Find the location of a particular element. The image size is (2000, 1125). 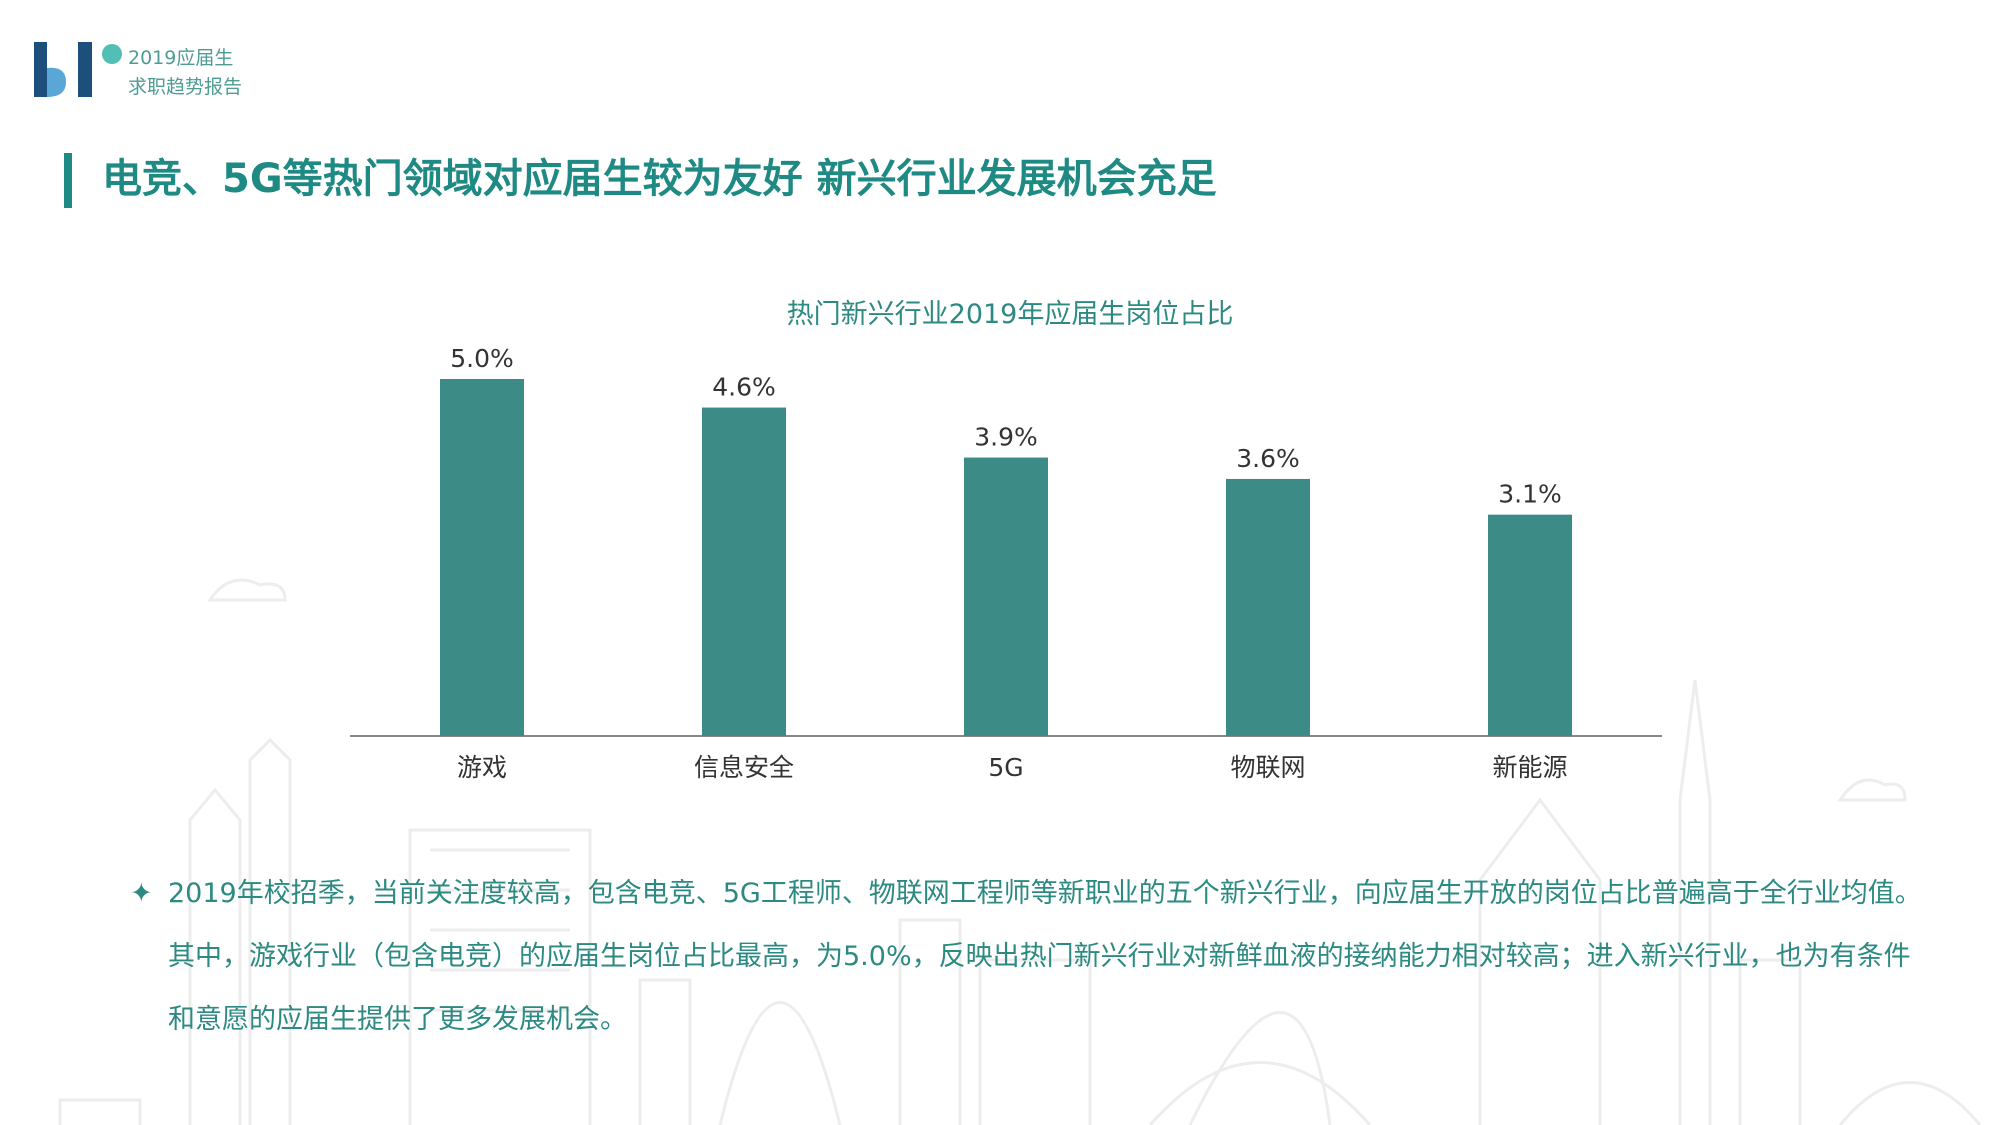

bar-value-label: 3.1% is located at coordinates (1530, 494).